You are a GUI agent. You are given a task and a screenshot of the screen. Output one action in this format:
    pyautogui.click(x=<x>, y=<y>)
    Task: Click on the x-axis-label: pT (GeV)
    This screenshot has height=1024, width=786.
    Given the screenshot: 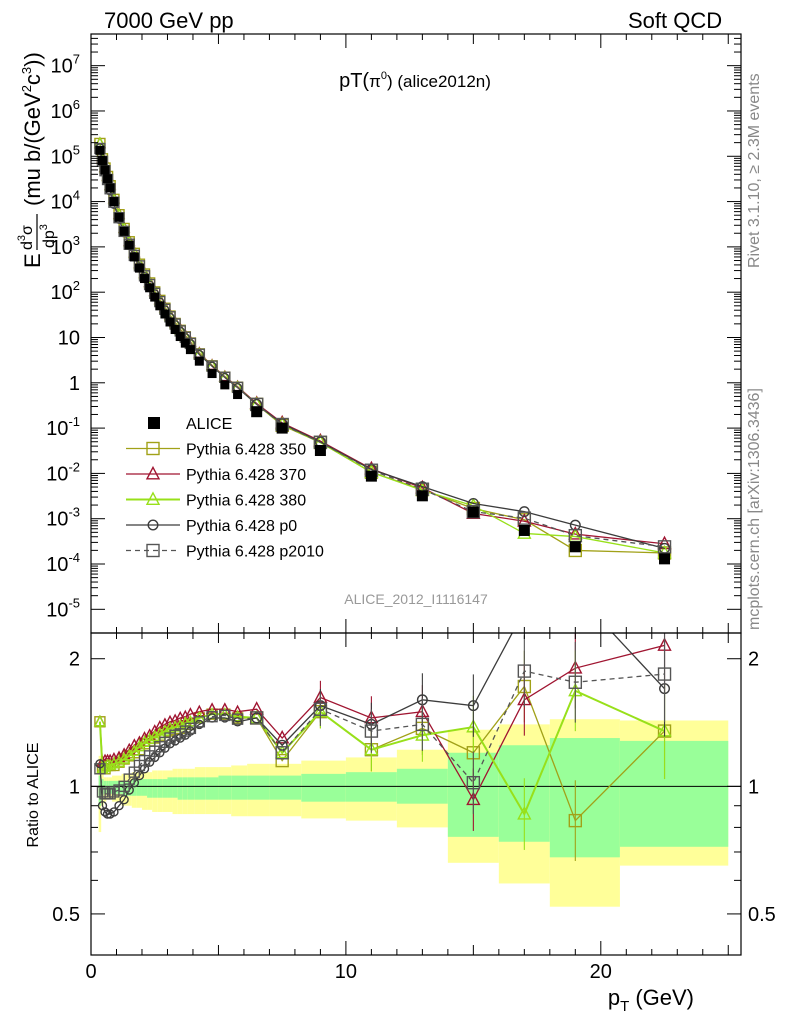 What is the action you would take?
    pyautogui.click(x=651, y=1000)
    